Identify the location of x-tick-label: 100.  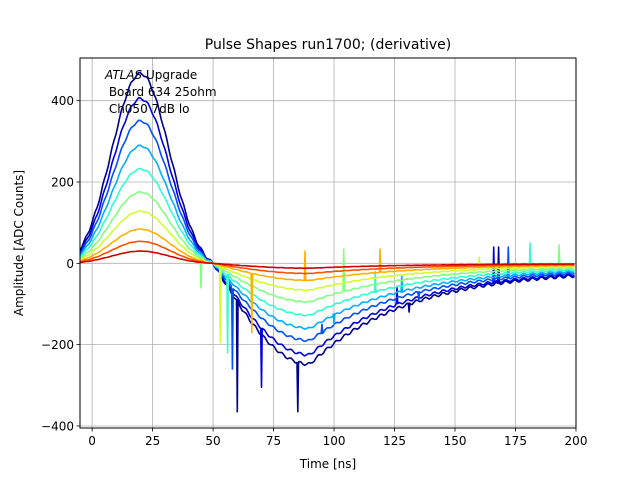
(334, 441).